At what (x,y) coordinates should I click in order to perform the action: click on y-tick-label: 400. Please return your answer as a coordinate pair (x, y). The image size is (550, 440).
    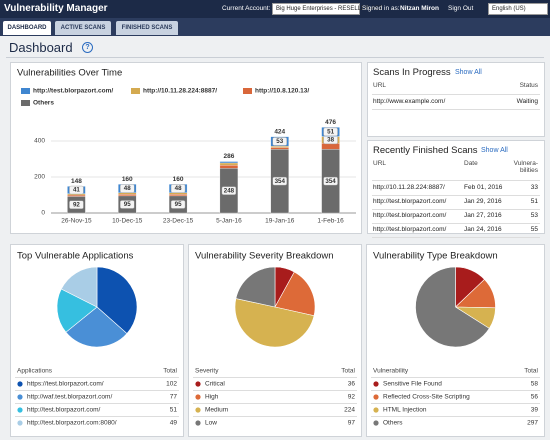
    Looking at the image, I should click on (39, 141).